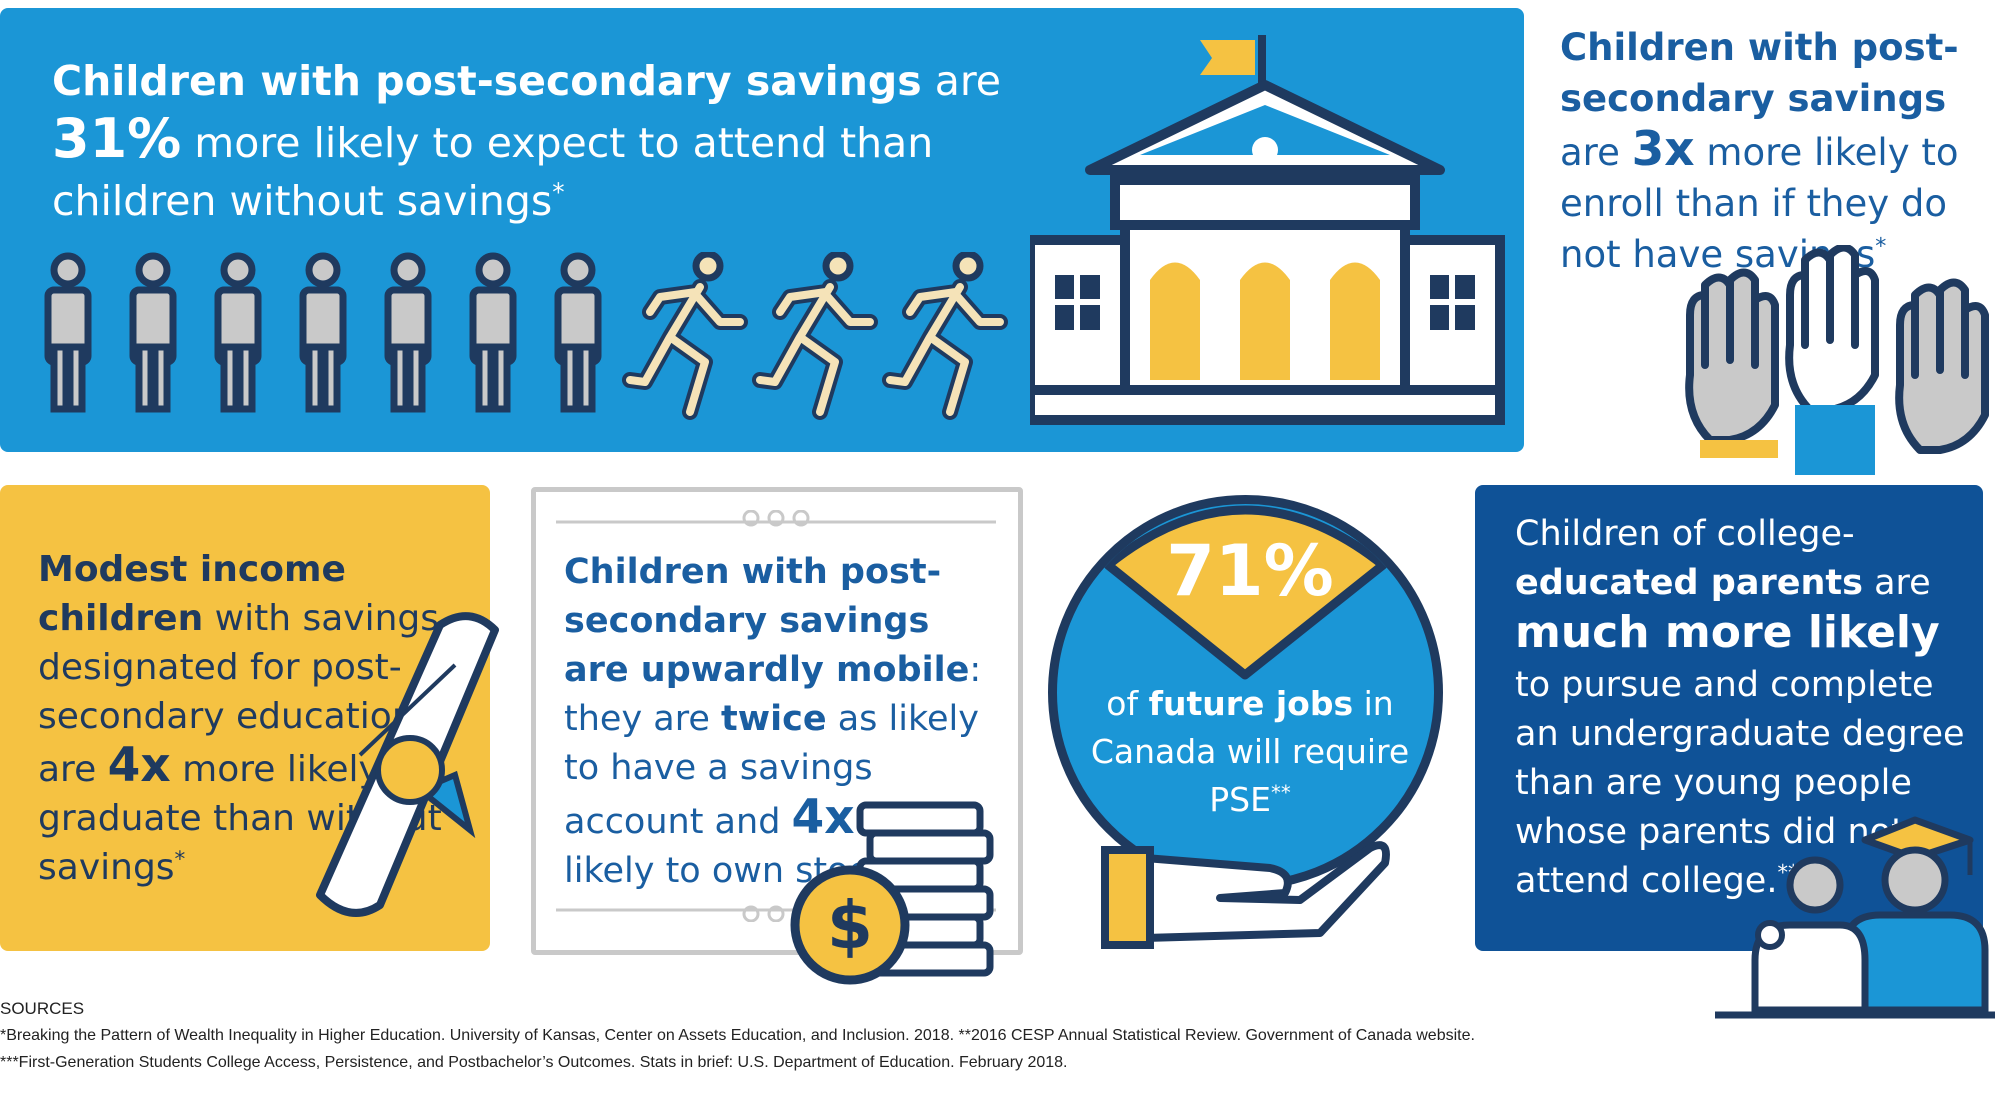 Image resolution: width=2000 pixels, height=1100 pixels. I want to click on hand-holding-icon, so click(1245, 895).